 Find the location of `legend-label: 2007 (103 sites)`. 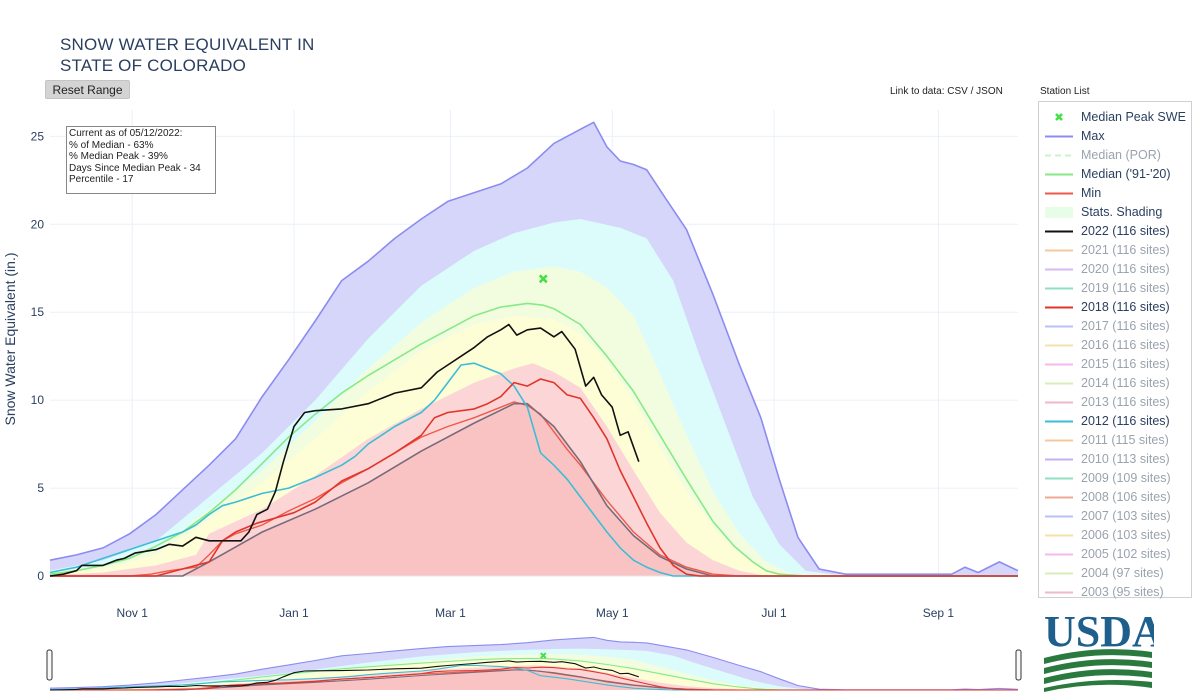

legend-label: 2007 (103 sites) is located at coordinates (1126, 516).